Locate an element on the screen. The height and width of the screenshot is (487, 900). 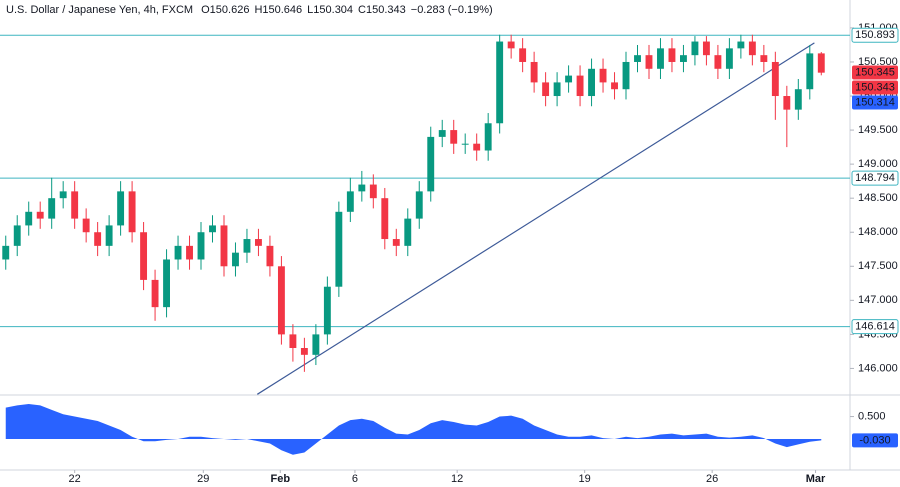
level-tag-label: 150.893 is located at coordinates (875, 35).